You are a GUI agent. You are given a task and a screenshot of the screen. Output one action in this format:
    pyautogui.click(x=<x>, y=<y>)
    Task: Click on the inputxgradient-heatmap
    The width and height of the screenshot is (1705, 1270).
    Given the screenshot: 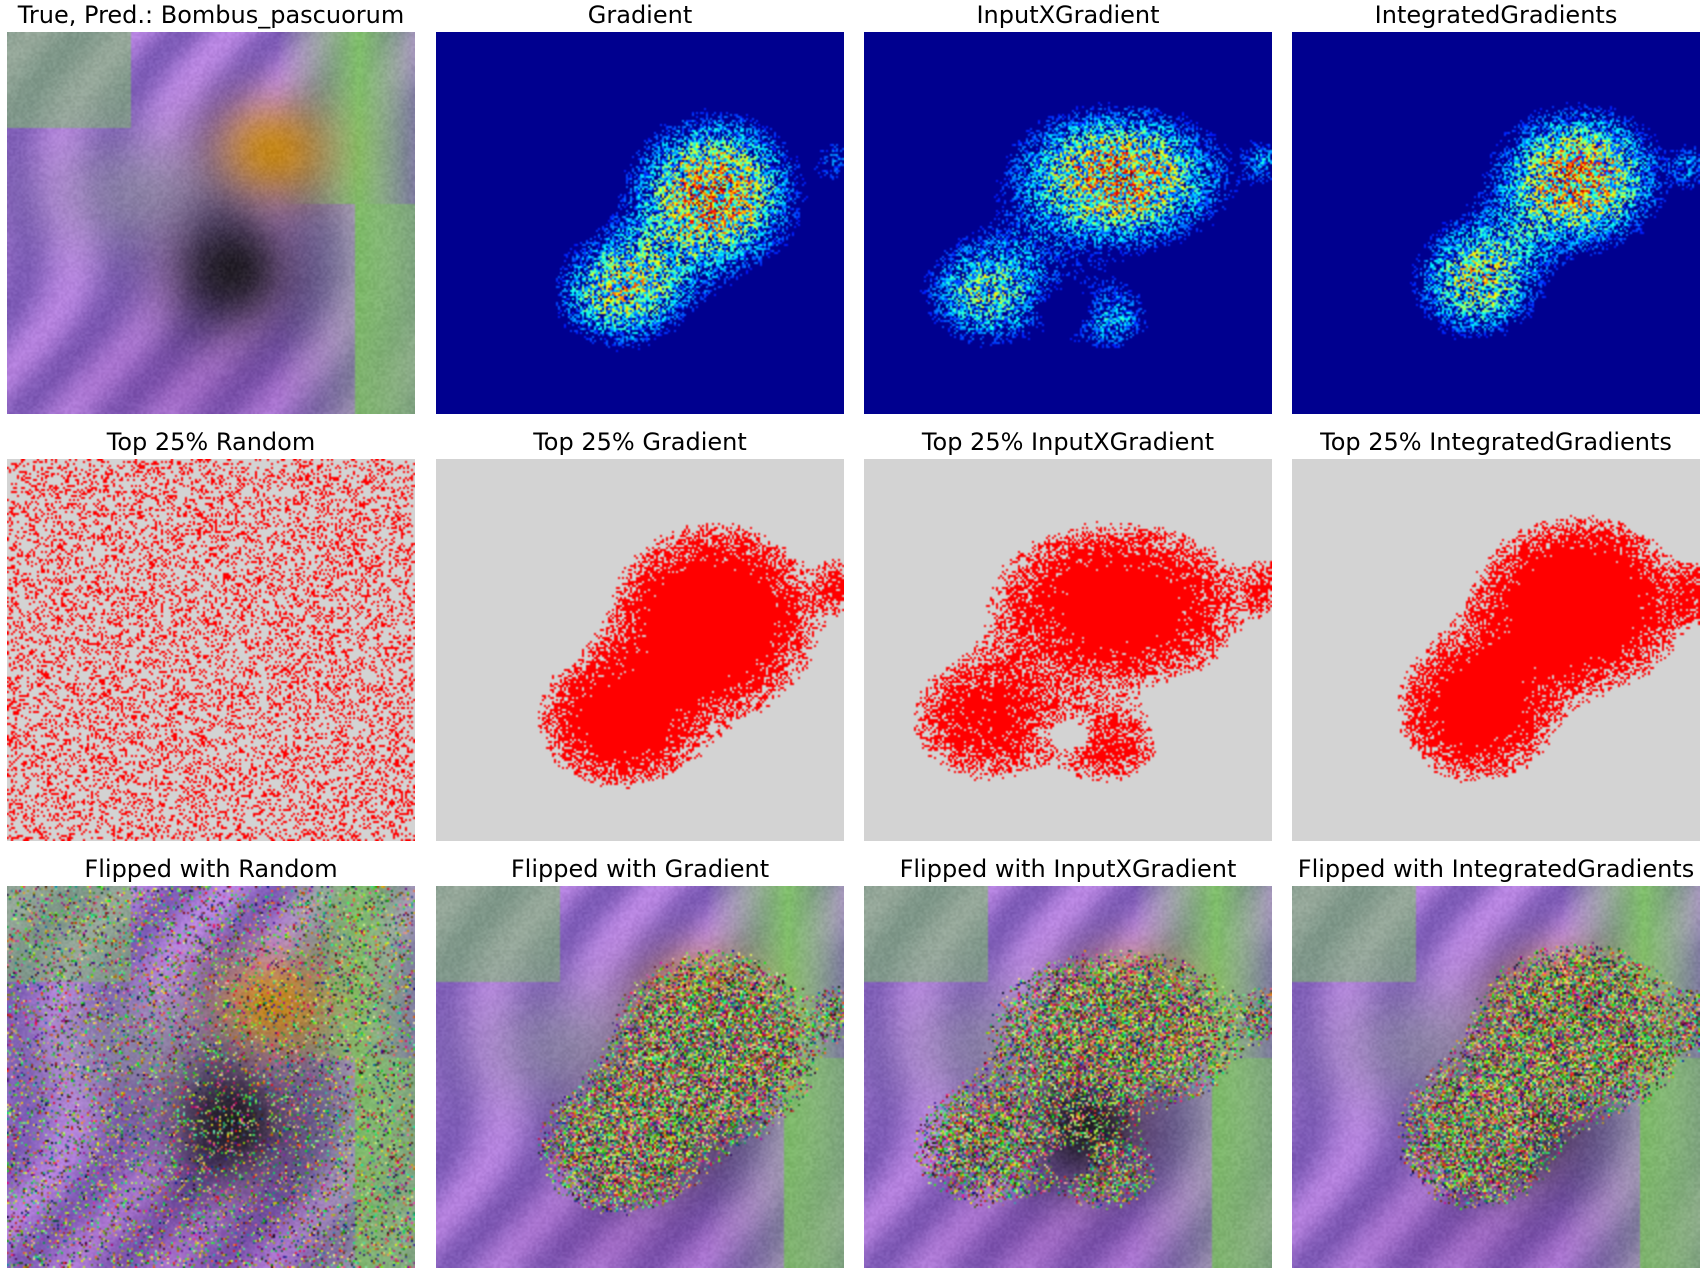 What is the action you would take?
    pyautogui.click(x=1068, y=223)
    